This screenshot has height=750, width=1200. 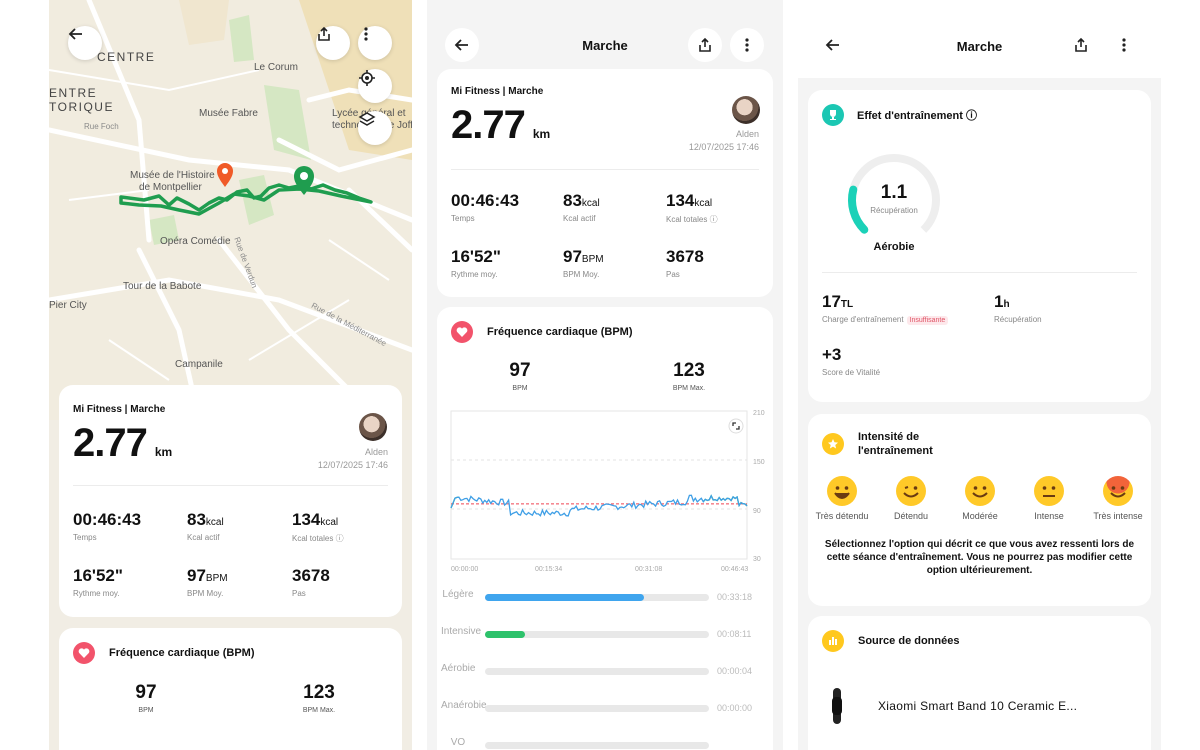 What do you see at coordinates (847, 304) in the screenshot?
I see `load-unit: TL` at bounding box center [847, 304].